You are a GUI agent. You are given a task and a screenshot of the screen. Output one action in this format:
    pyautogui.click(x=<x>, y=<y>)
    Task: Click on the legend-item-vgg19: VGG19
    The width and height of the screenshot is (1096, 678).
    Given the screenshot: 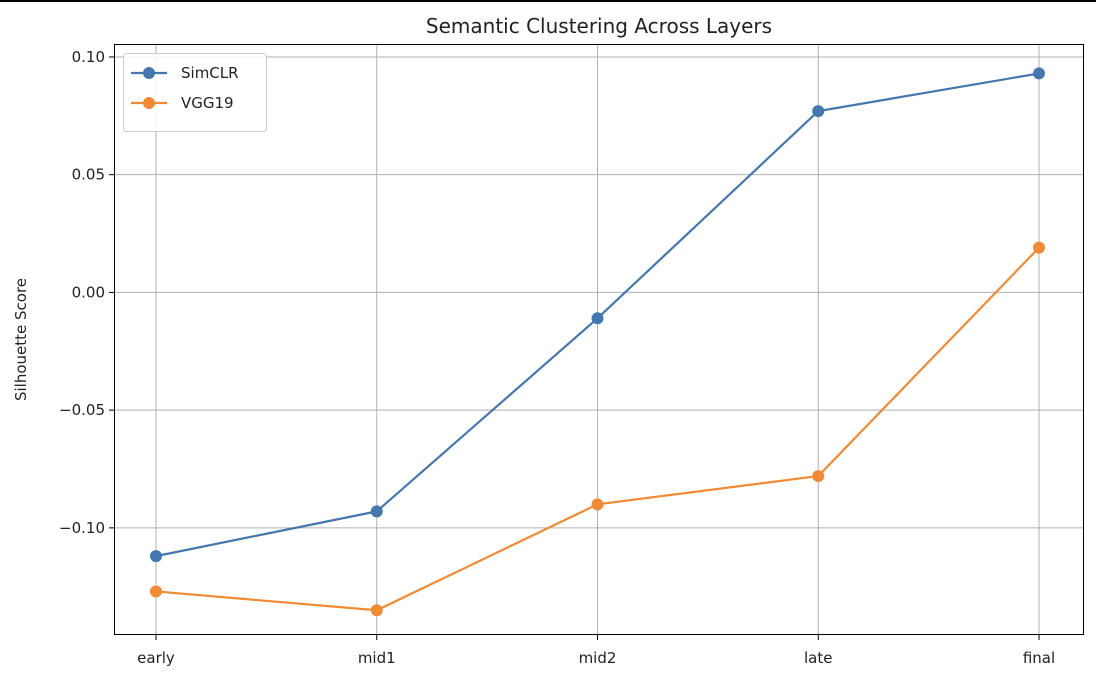 What is the action you would take?
    pyautogui.click(x=182, y=103)
    